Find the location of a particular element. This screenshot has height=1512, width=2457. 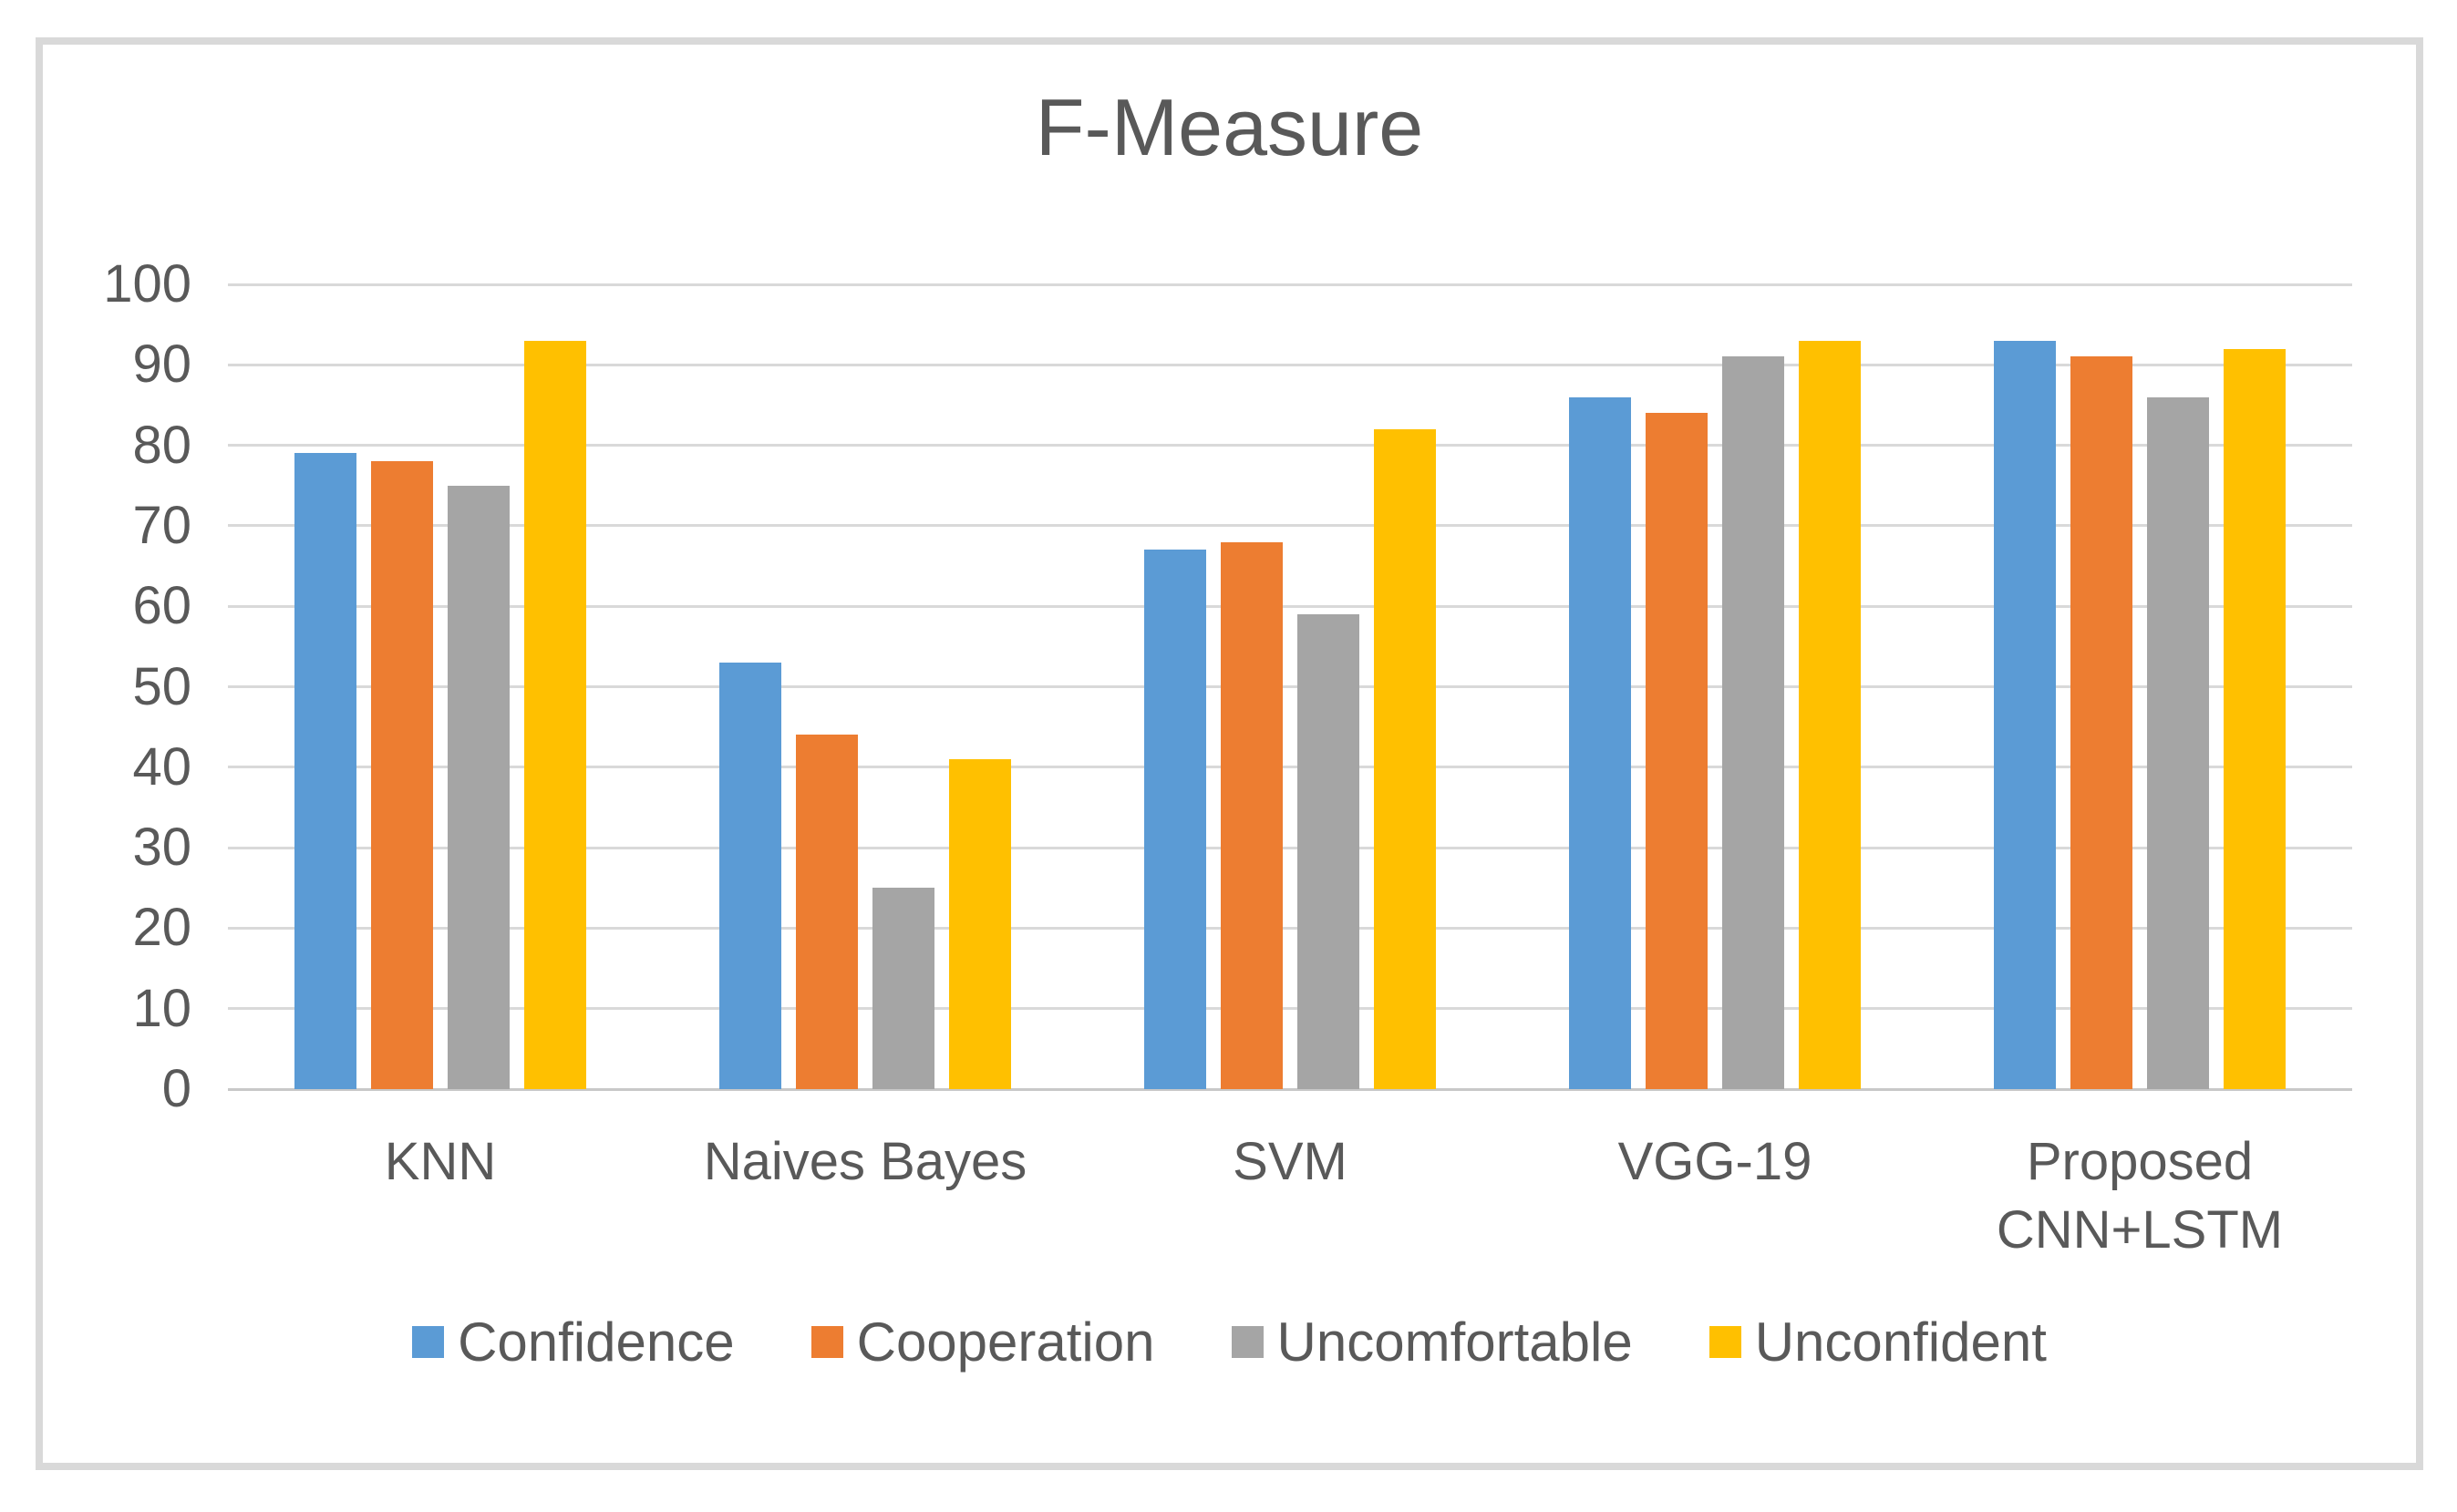

y-tick-label: 60 is located at coordinates (161, 606).